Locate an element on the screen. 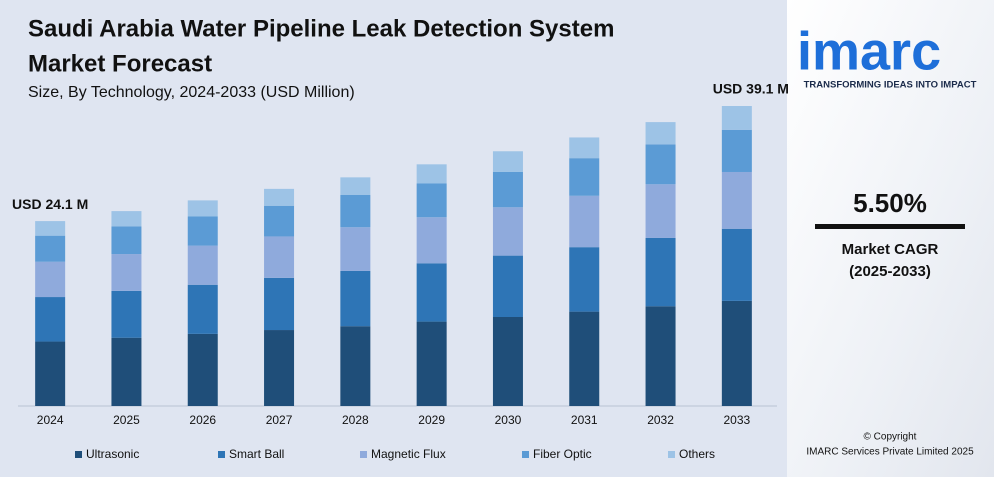 The width and height of the screenshot is (994, 482). legend-label: Fiber Optic is located at coordinates (562, 454).